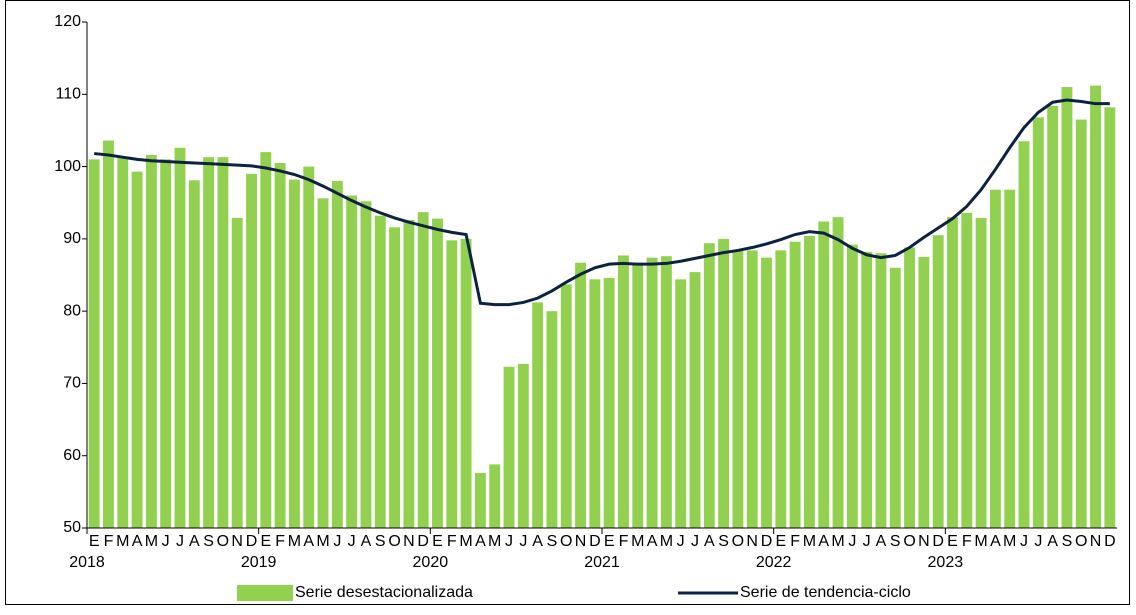  Describe the element at coordinates (265, 593) in the screenshot. I see `legend-swatch` at that location.